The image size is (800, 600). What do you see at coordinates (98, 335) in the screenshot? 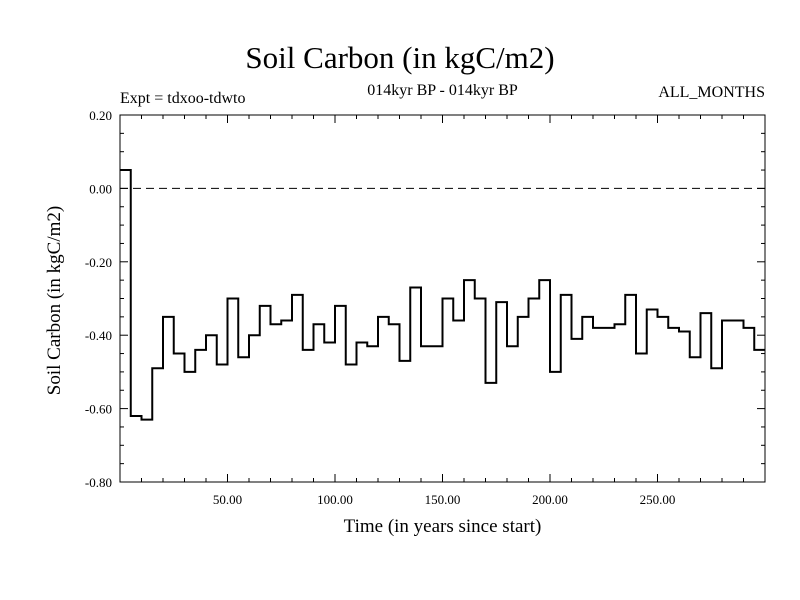
I see `y-tick-label: -0.40` at bounding box center [98, 335].